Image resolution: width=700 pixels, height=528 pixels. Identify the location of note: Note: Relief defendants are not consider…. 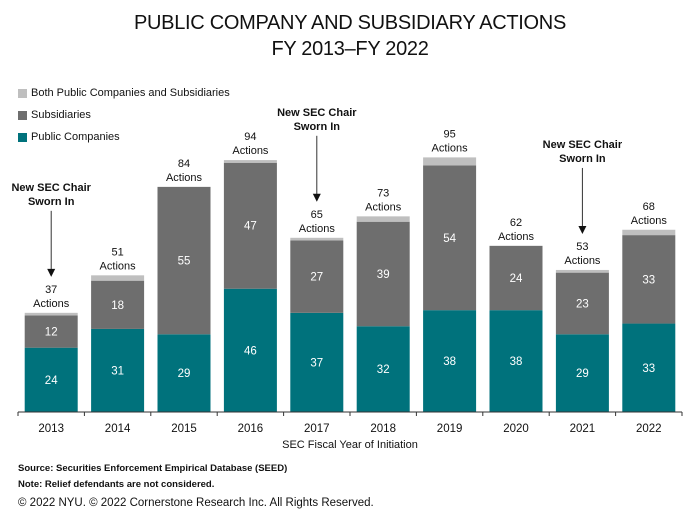
(116, 484).